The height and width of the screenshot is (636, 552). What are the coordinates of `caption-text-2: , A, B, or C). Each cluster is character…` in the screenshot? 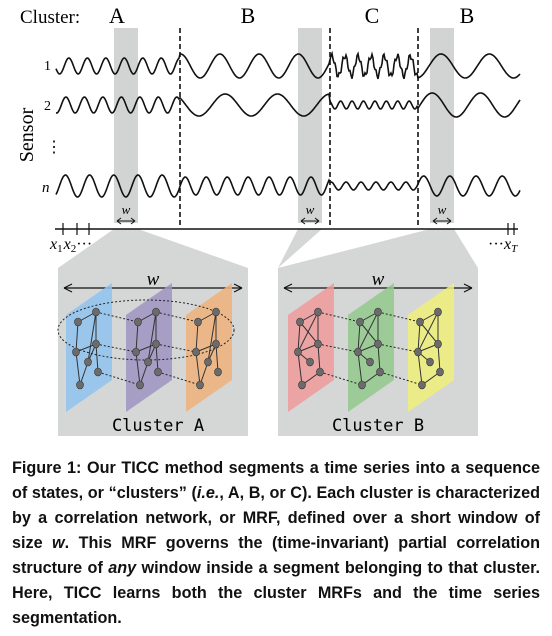 It's located at (276, 518).